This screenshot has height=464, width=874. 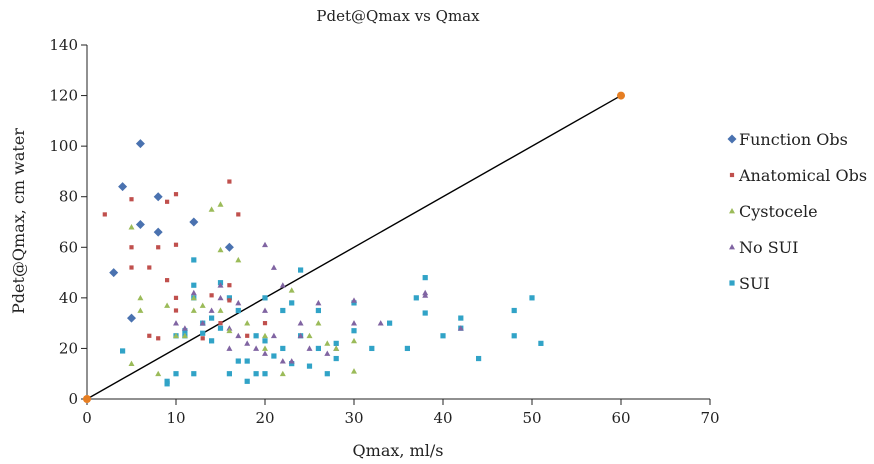 I want to click on series-cystocele, so click(x=242, y=289).